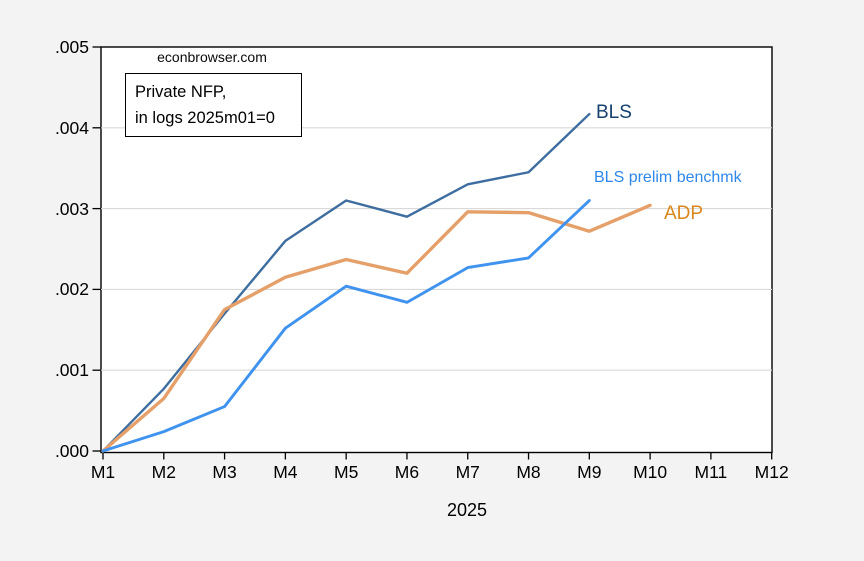 The image size is (864, 561). I want to click on x-tick-label-m5: M5, so click(346, 472).